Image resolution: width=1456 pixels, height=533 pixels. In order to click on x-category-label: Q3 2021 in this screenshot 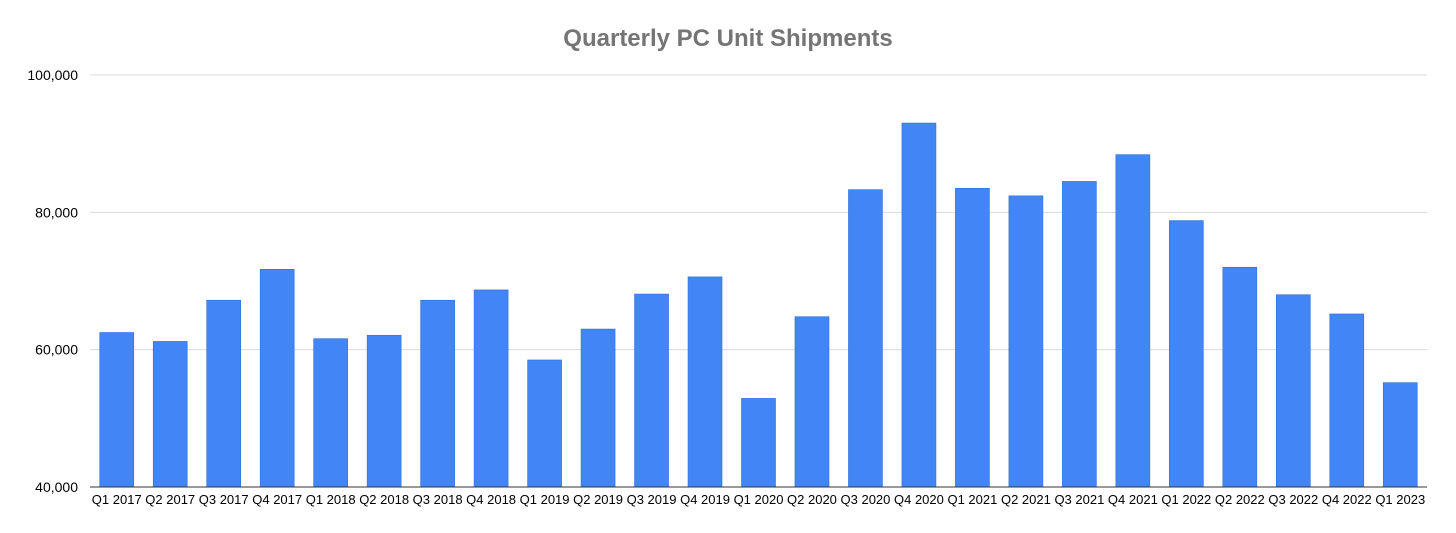, I will do `click(1079, 499)`.